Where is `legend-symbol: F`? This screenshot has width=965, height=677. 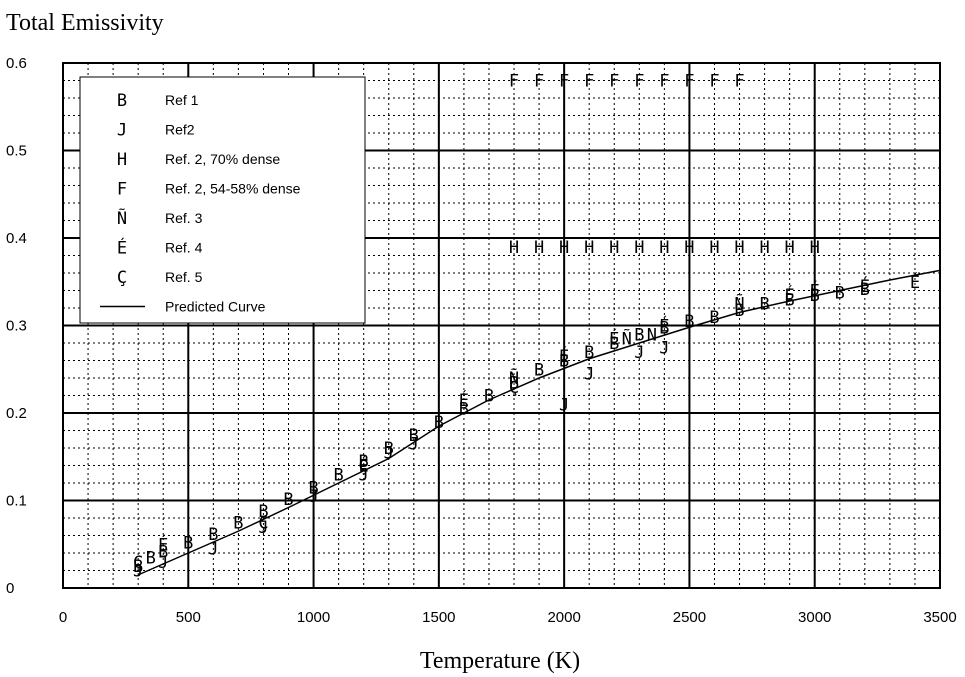 legend-symbol: F is located at coordinates (122, 190).